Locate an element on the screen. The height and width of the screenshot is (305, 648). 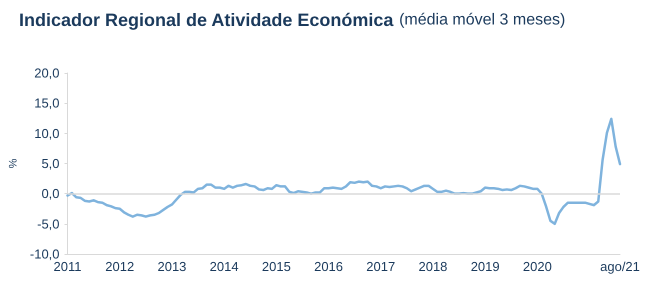
y-axis-title: % is located at coordinates (14, 163).